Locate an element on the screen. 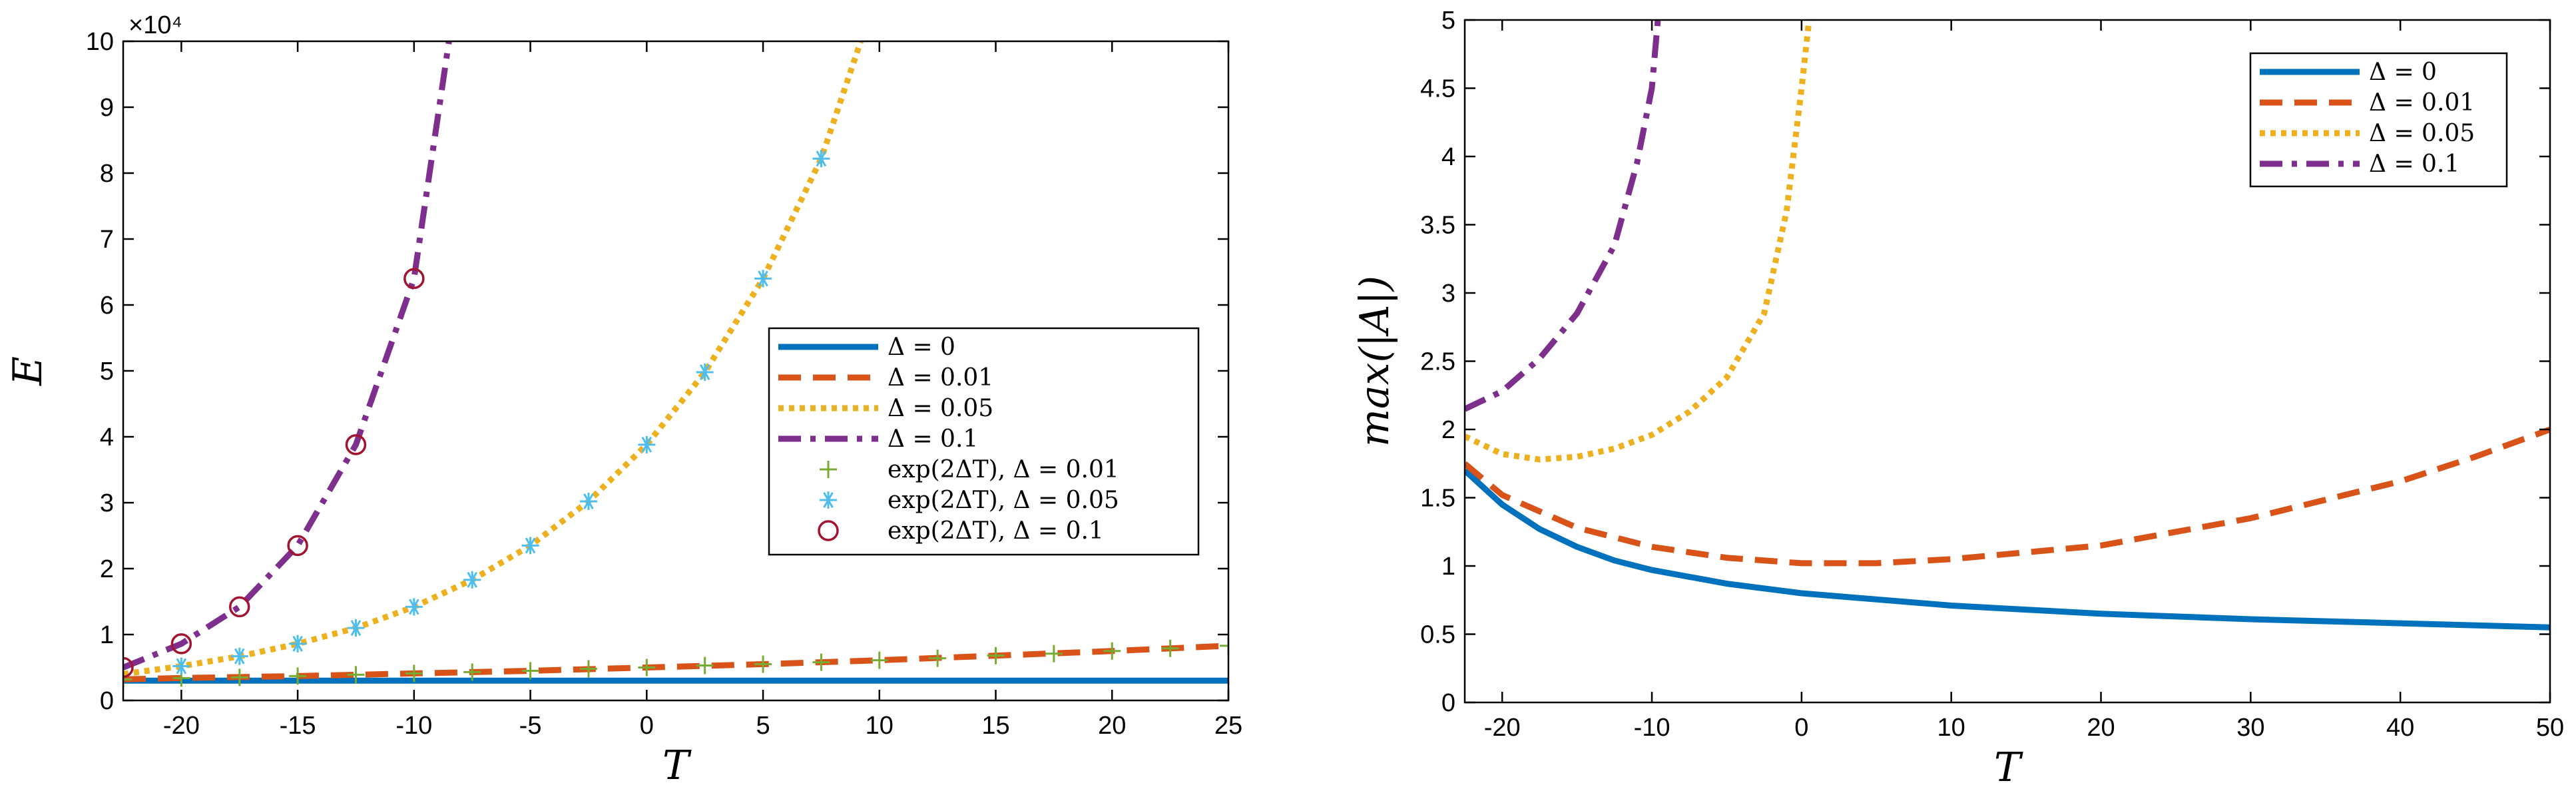  x-tick-label: 50 is located at coordinates (2550, 728).